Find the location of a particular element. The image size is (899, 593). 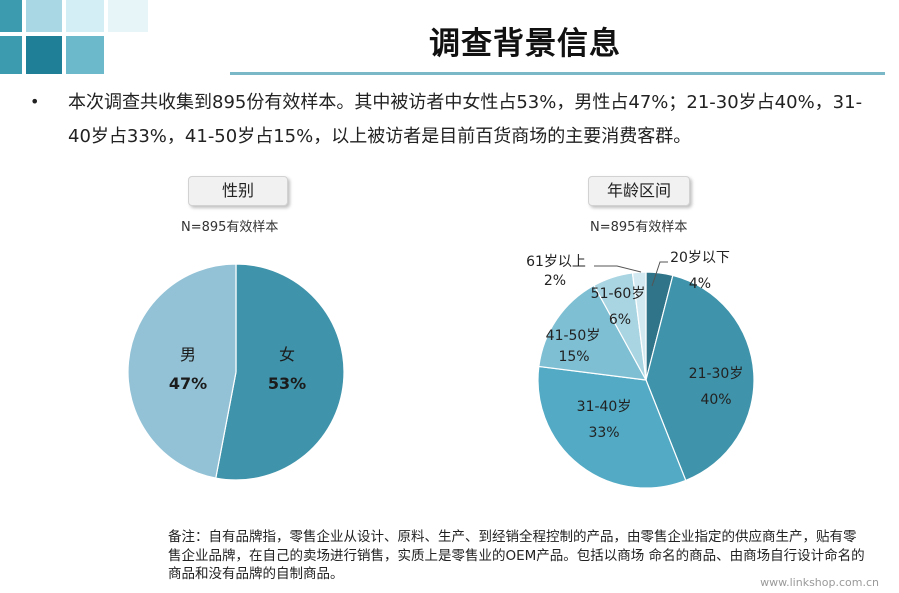

slice-label: 21-30岁 is located at coordinates (716, 374).